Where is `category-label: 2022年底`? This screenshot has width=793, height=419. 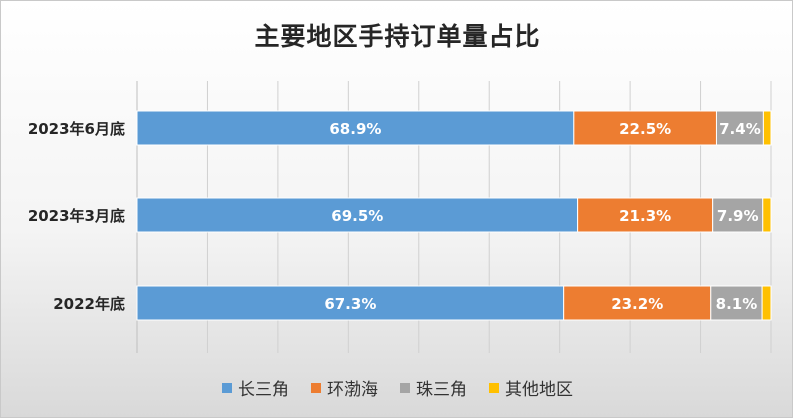 category-label: 2022年底 is located at coordinates (89, 304).